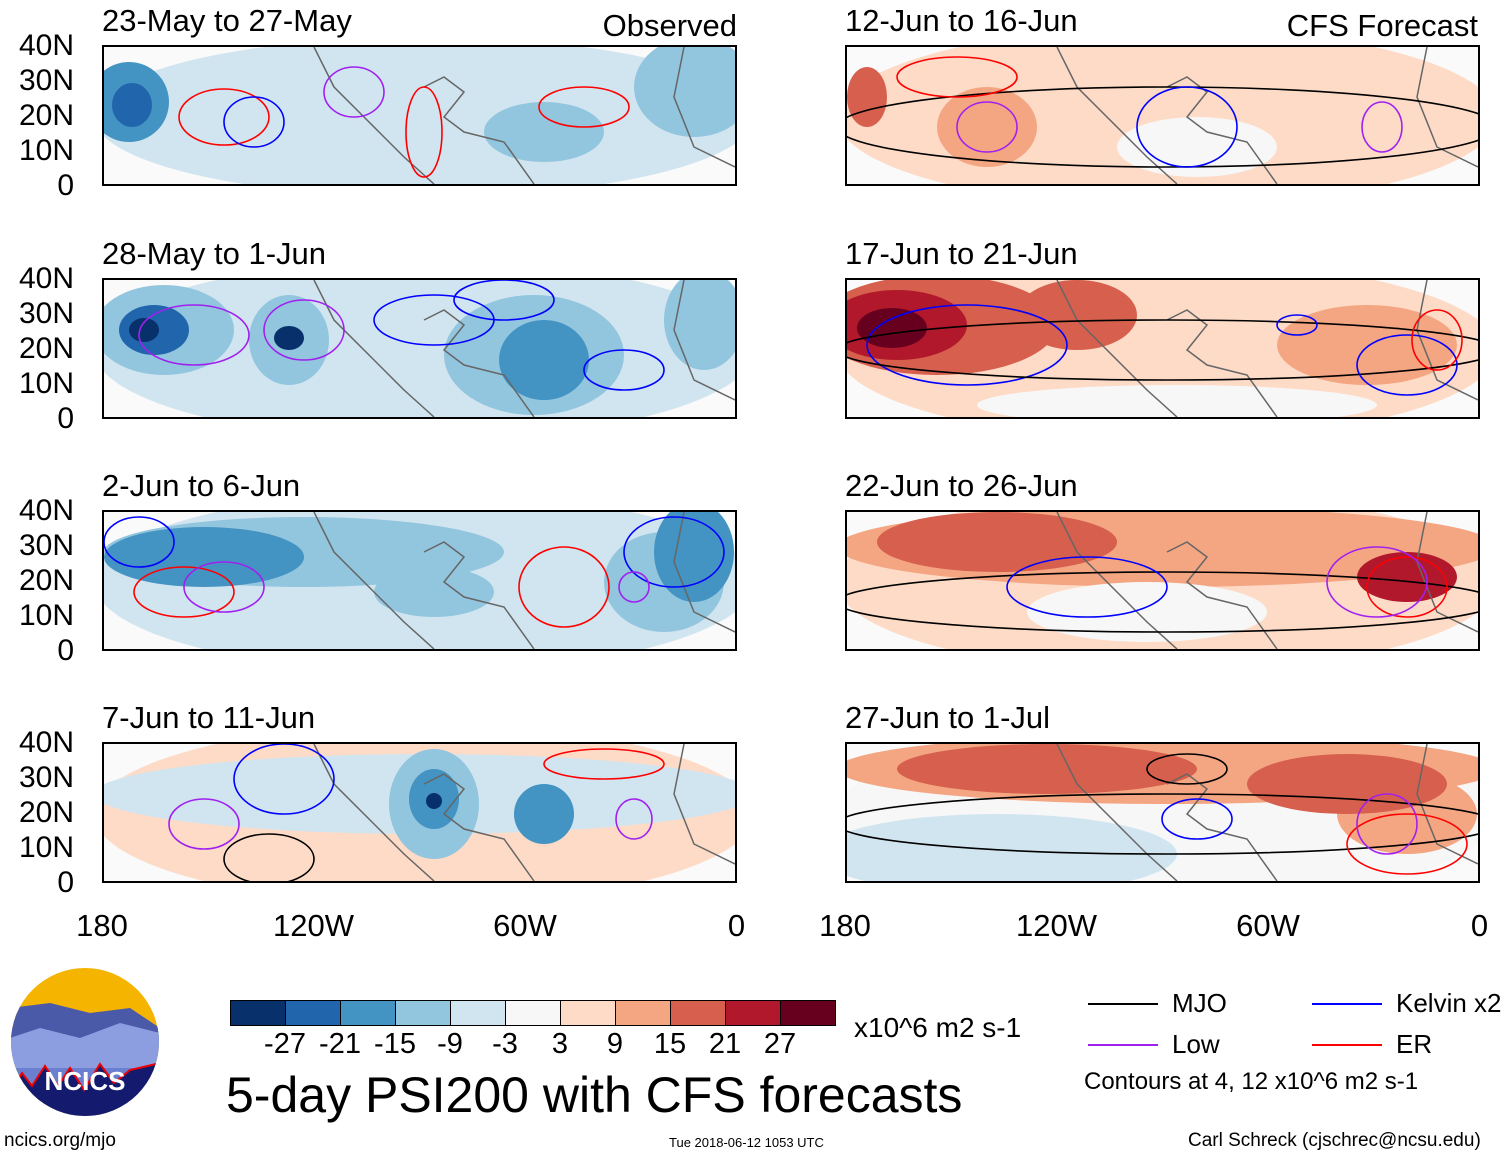  Describe the element at coordinates (214, 253) in the screenshot. I see `panel-title: 28-May to 1-Jun` at that location.